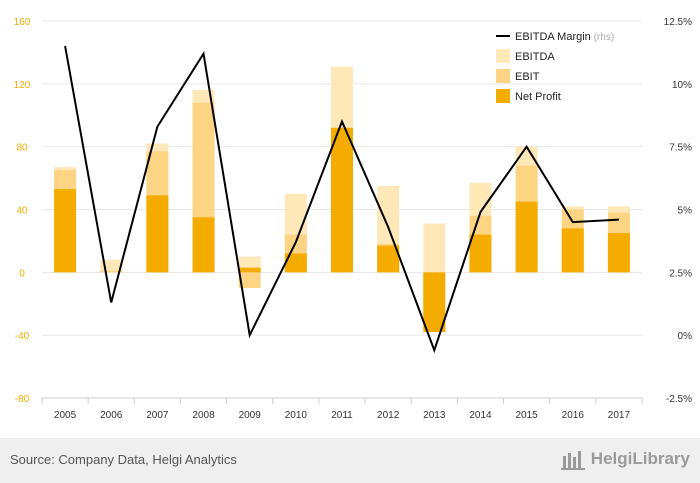 The height and width of the screenshot is (483, 700). Describe the element at coordinates (527, 77) in the screenshot. I see `legend-label: EBIT` at that location.